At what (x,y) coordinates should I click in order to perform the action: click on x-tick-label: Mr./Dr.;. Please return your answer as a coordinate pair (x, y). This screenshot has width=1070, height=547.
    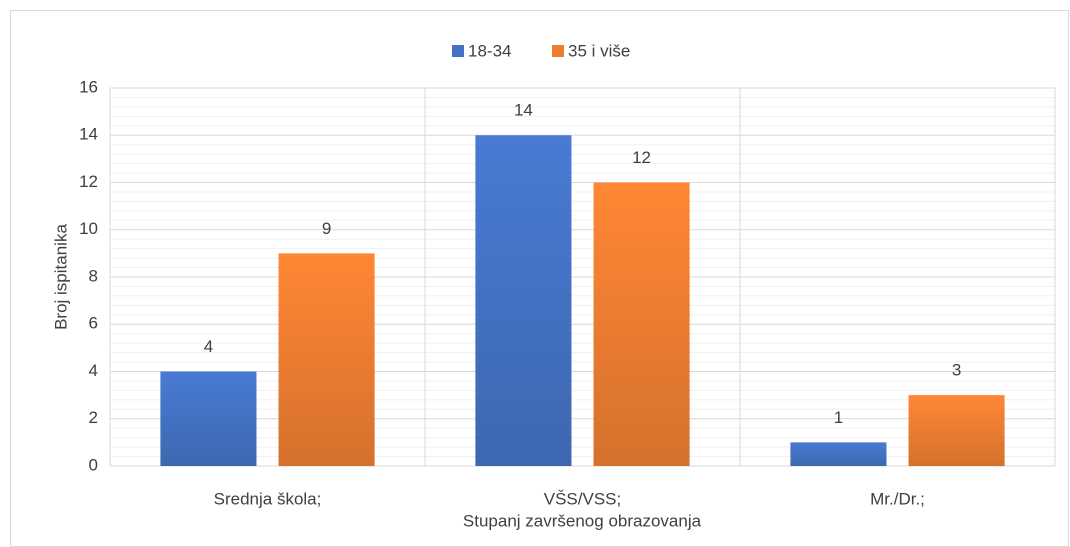
    Looking at the image, I should click on (897, 498).